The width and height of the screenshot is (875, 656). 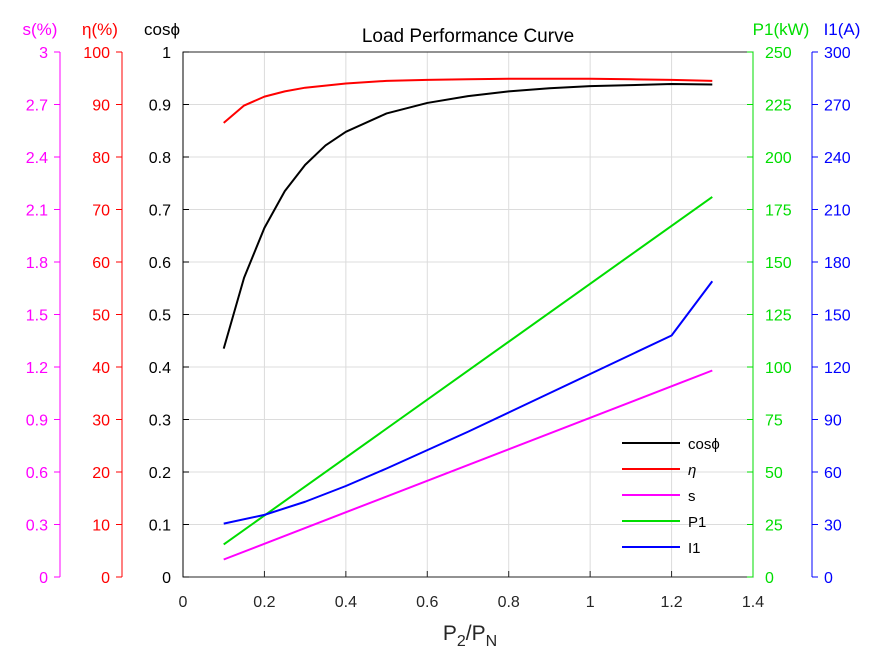 What do you see at coordinates (837, 316) in the screenshot?
I see `y-tick-label-i1: 150` at bounding box center [837, 316].